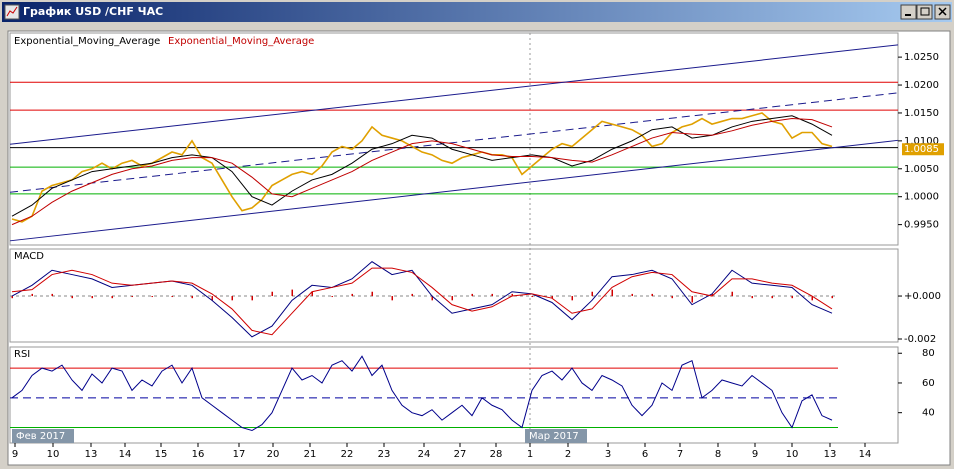  Describe the element at coordinates (928, 383) in the screenshot. I see `y-tick-label: 60` at that location.